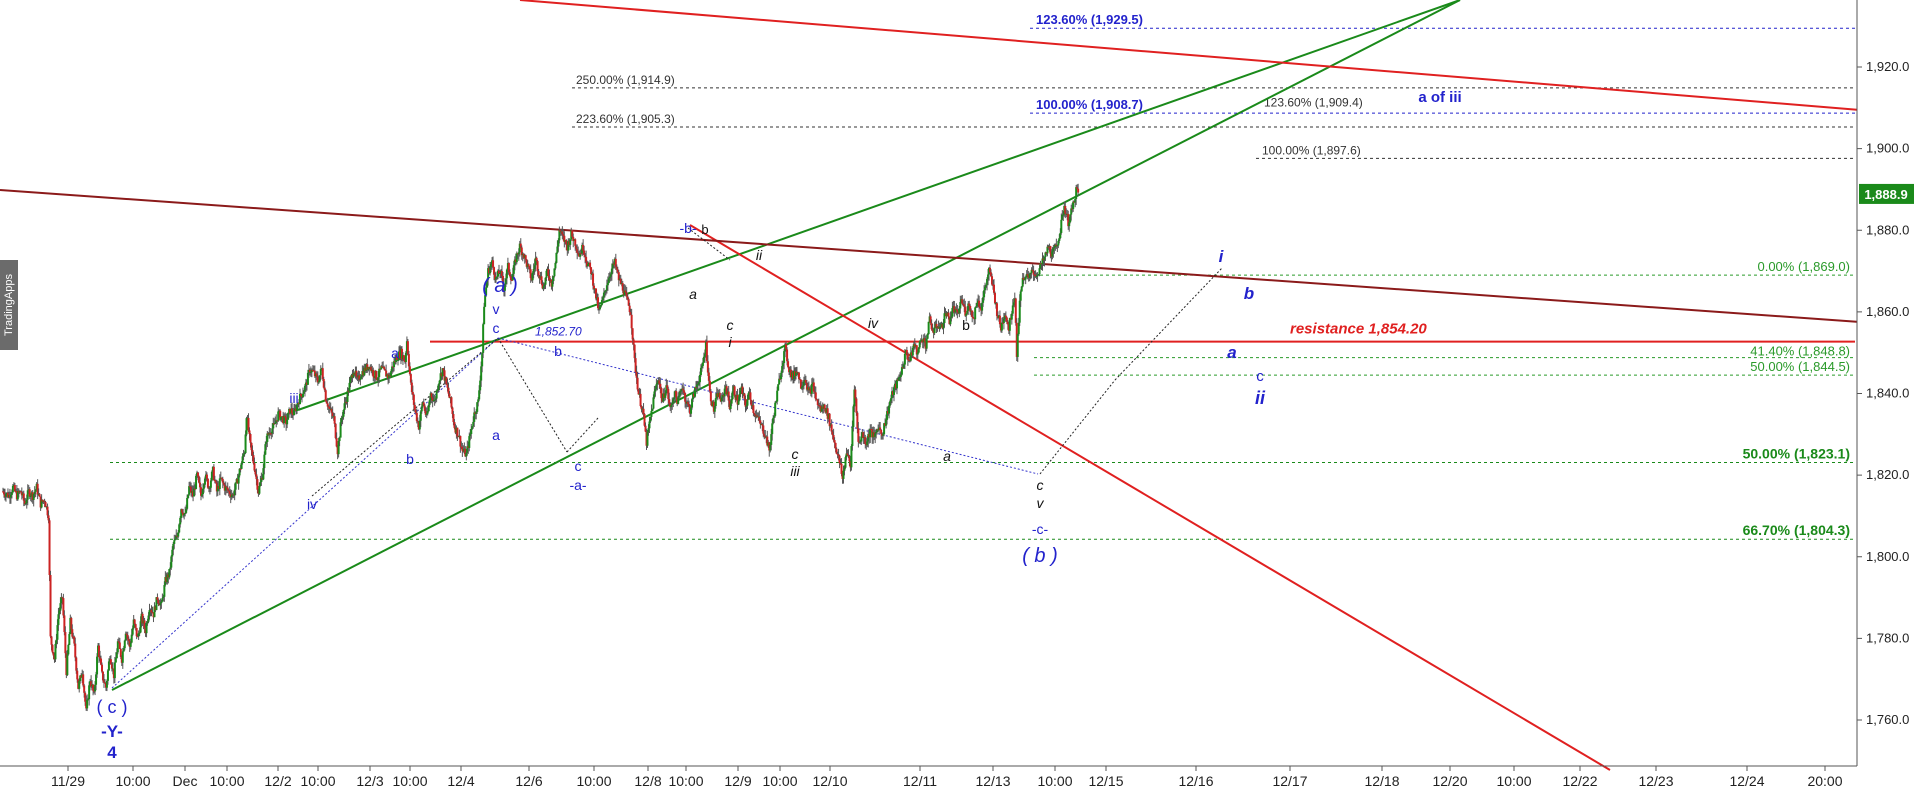  What do you see at coordinates (1142, 332) in the screenshot?
I see `horizontal-lines-group: resistance 1,854.20 1,852.70` at bounding box center [1142, 332].